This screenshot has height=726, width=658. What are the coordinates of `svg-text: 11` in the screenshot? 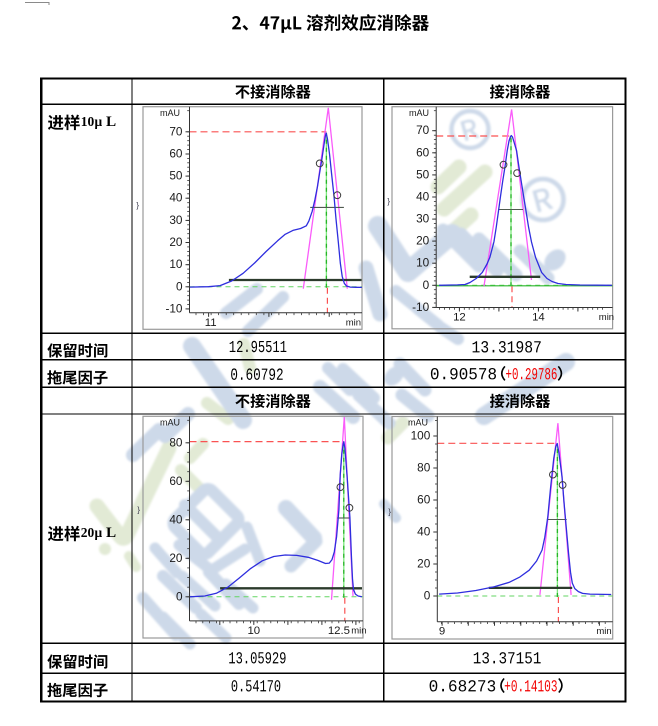 It's located at (211, 323).